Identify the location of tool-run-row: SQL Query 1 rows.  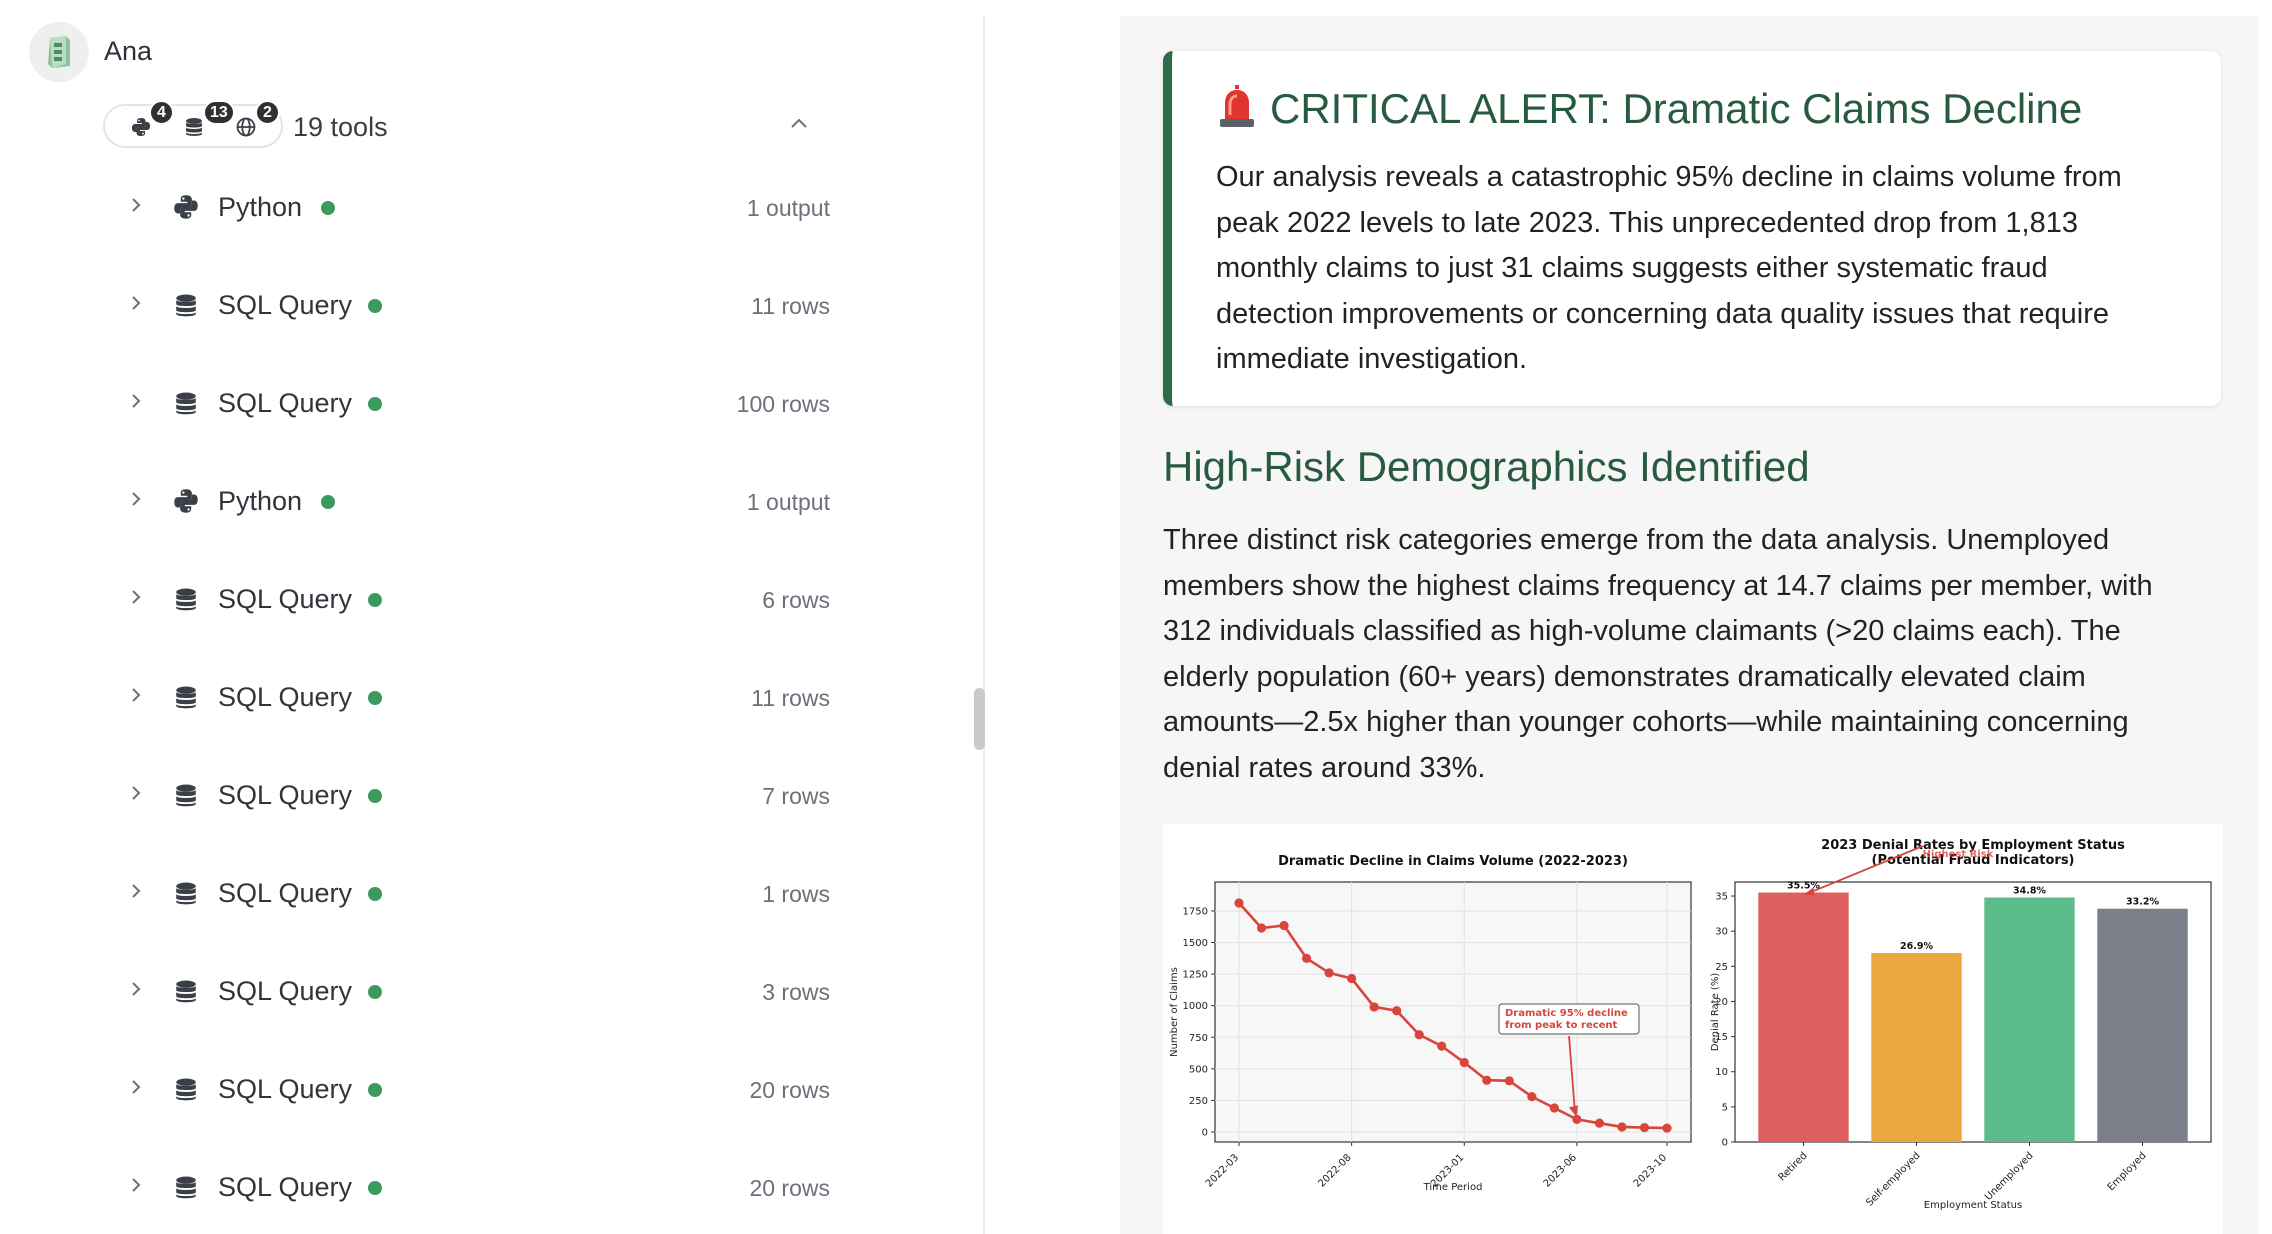
(475, 894).